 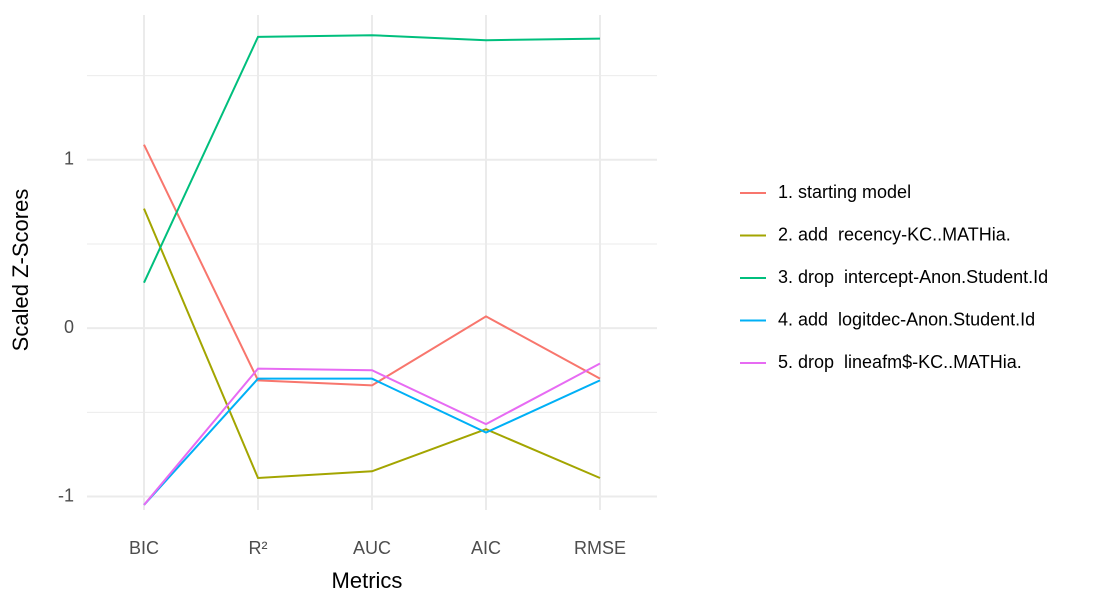 What do you see at coordinates (844, 192) in the screenshot?
I see `legend-label: 1. starting model` at bounding box center [844, 192].